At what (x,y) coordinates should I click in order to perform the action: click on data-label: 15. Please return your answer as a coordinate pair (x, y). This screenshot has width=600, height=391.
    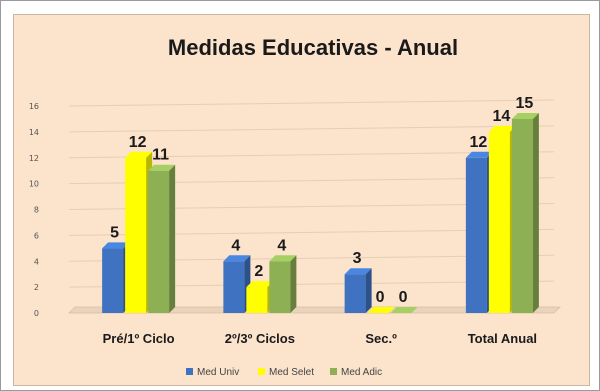
    Looking at the image, I should click on (524, 103).